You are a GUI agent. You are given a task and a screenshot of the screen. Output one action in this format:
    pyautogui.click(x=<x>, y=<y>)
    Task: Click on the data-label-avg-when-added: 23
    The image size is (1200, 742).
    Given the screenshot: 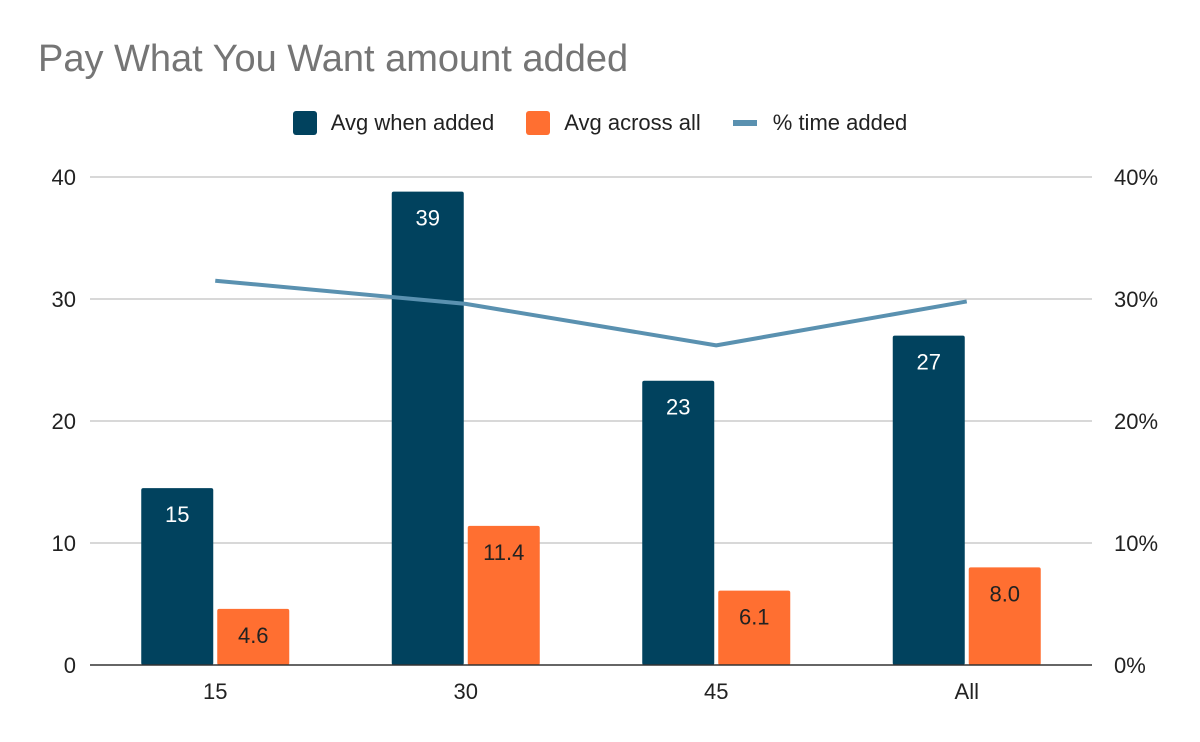 What is the action you would take?
    pyautogui.click(x=678, y=407)
    